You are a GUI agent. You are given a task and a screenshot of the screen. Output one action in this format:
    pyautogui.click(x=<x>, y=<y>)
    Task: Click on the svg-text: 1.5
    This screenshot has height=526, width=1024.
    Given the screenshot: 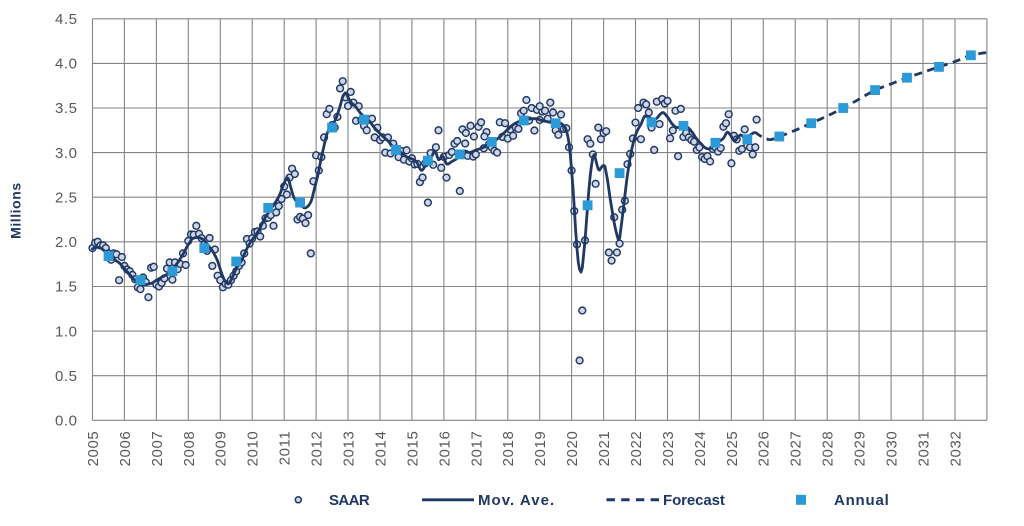 What is the action you would take?
    pyautogui.click(x=66, y=287)
    